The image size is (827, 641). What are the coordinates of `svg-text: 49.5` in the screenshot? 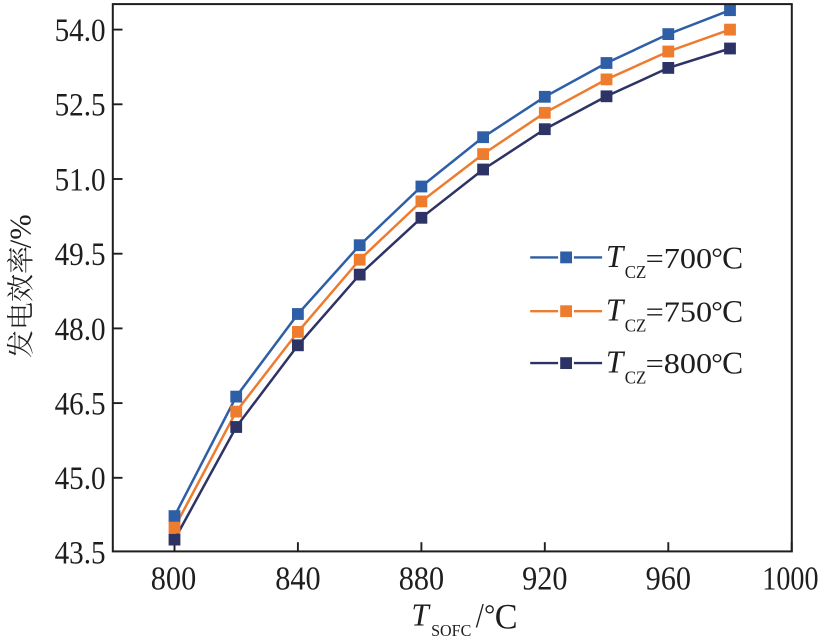 It's located at (80, 255).